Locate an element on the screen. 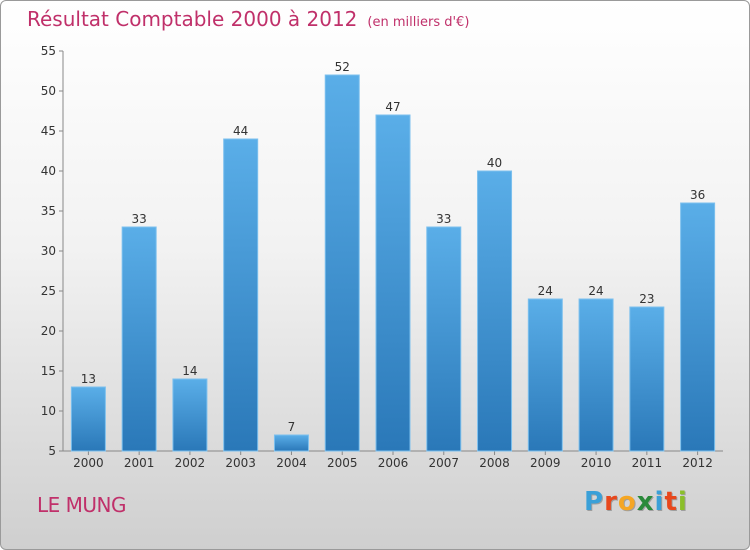 The image size is (750, 550). data-label: 36 is located at coordinates (697, 195).